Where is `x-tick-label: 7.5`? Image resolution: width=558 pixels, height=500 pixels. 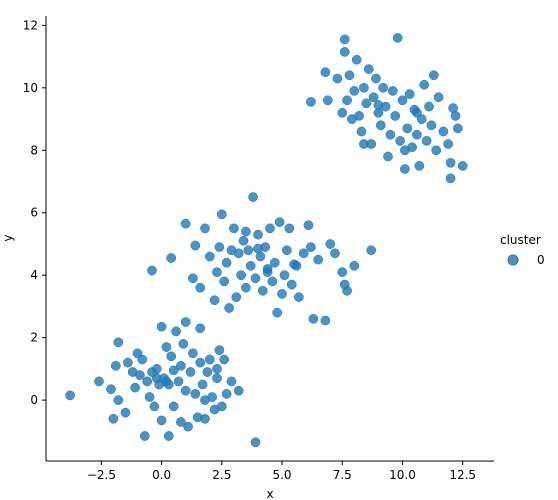
x-tick-label: 7.5 is located at coordinates (342, 475).